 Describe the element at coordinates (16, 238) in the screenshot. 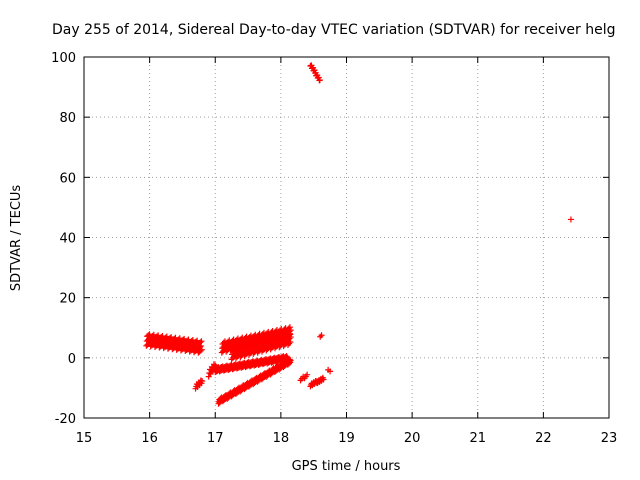

I see `y-axis-label: SDTVAR / TECUs` at that location.